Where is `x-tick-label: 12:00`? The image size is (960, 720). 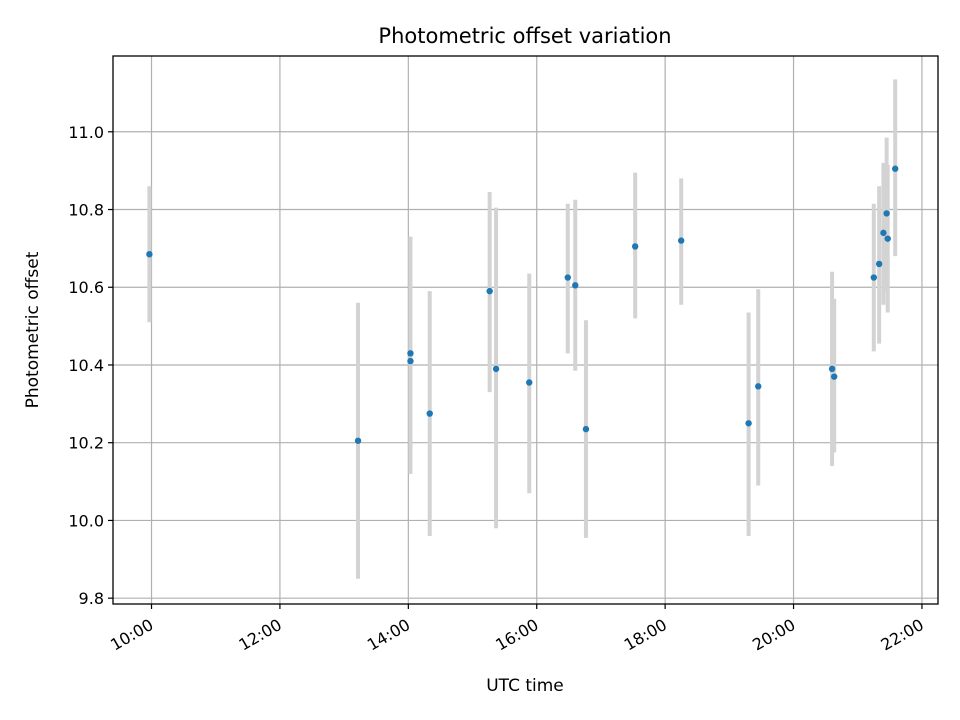
x-tick-label: 12:00 is located at coordinates (259, 635).